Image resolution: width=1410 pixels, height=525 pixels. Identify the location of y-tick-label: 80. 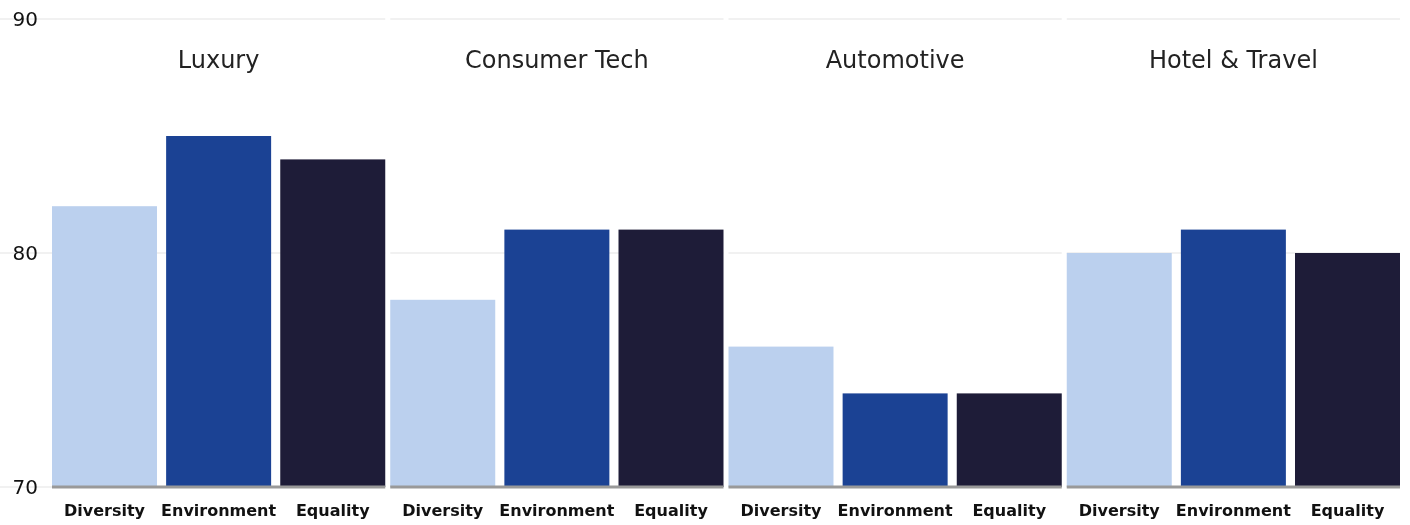
(25, 253).